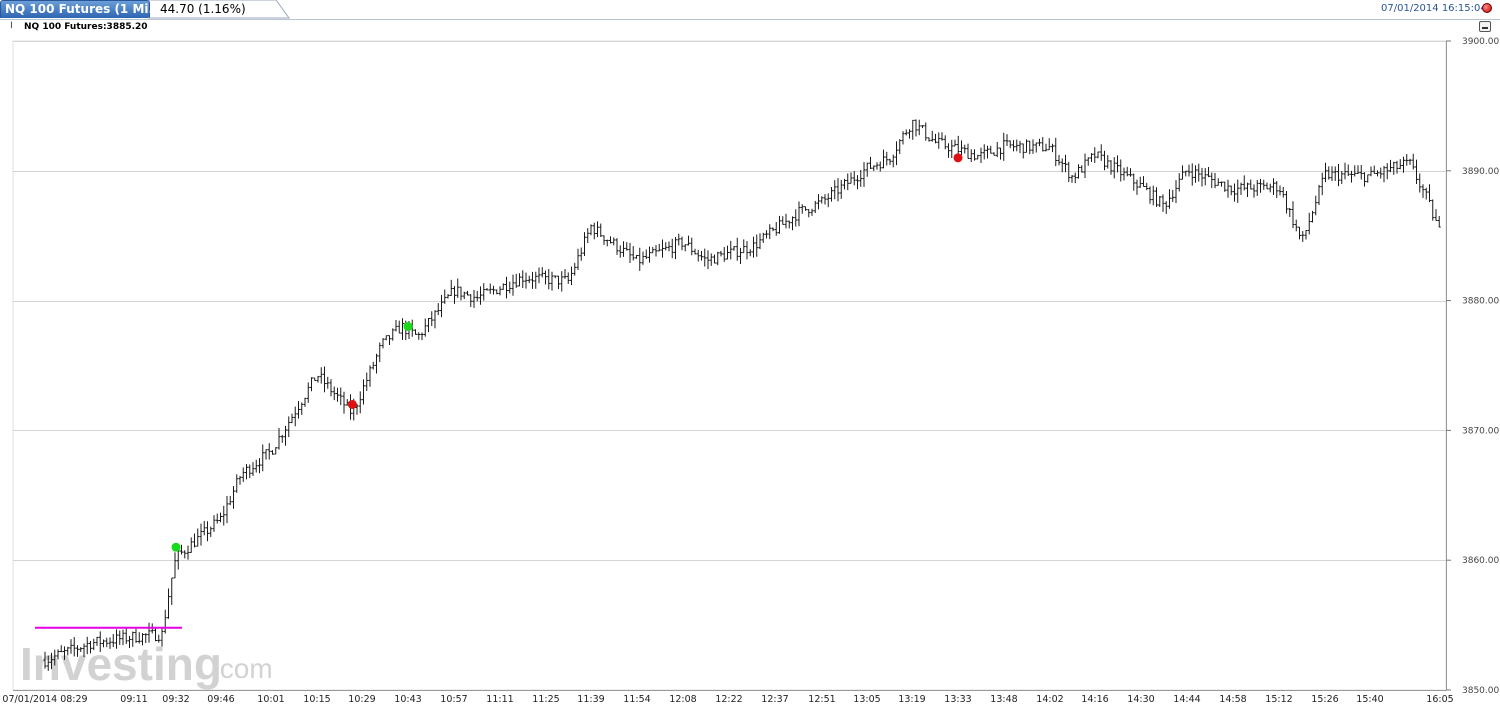  I want to click on x-tick-label: 15:12, so click(1278, 699).